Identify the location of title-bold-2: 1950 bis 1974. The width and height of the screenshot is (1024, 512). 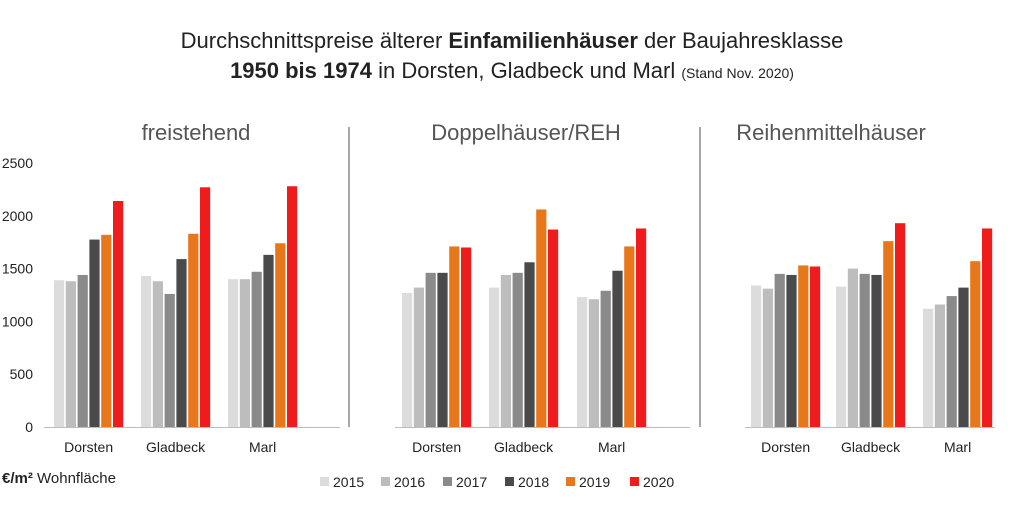
(301, 70).